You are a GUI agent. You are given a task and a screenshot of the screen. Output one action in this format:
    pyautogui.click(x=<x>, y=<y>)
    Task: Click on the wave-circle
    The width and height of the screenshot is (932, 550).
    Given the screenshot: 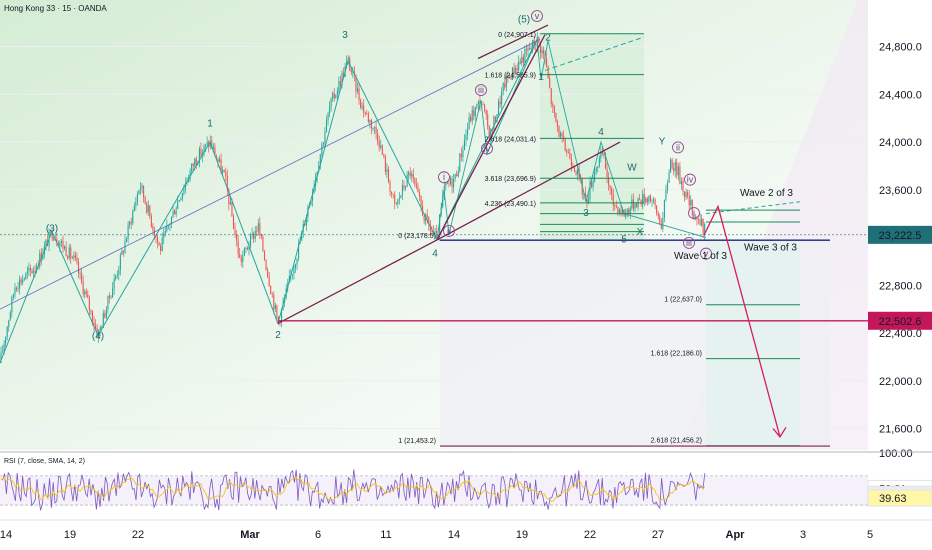 What is the action you would take?
    pyautogui.click(x=678, y=147)
    